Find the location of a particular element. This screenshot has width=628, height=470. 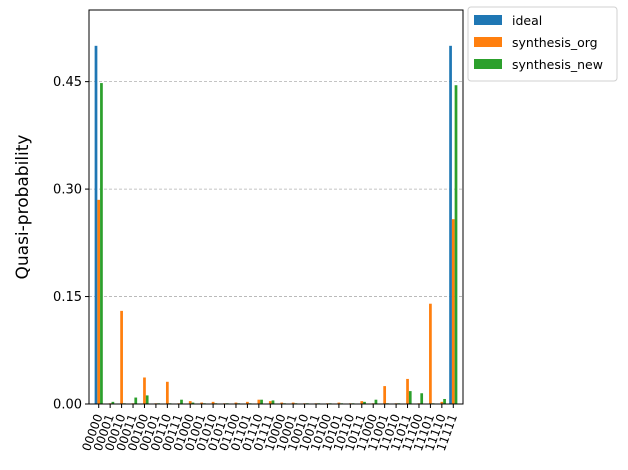

y-axis: 0.00 0.15 0.30 0.45 is located at coordinates (71, 244).